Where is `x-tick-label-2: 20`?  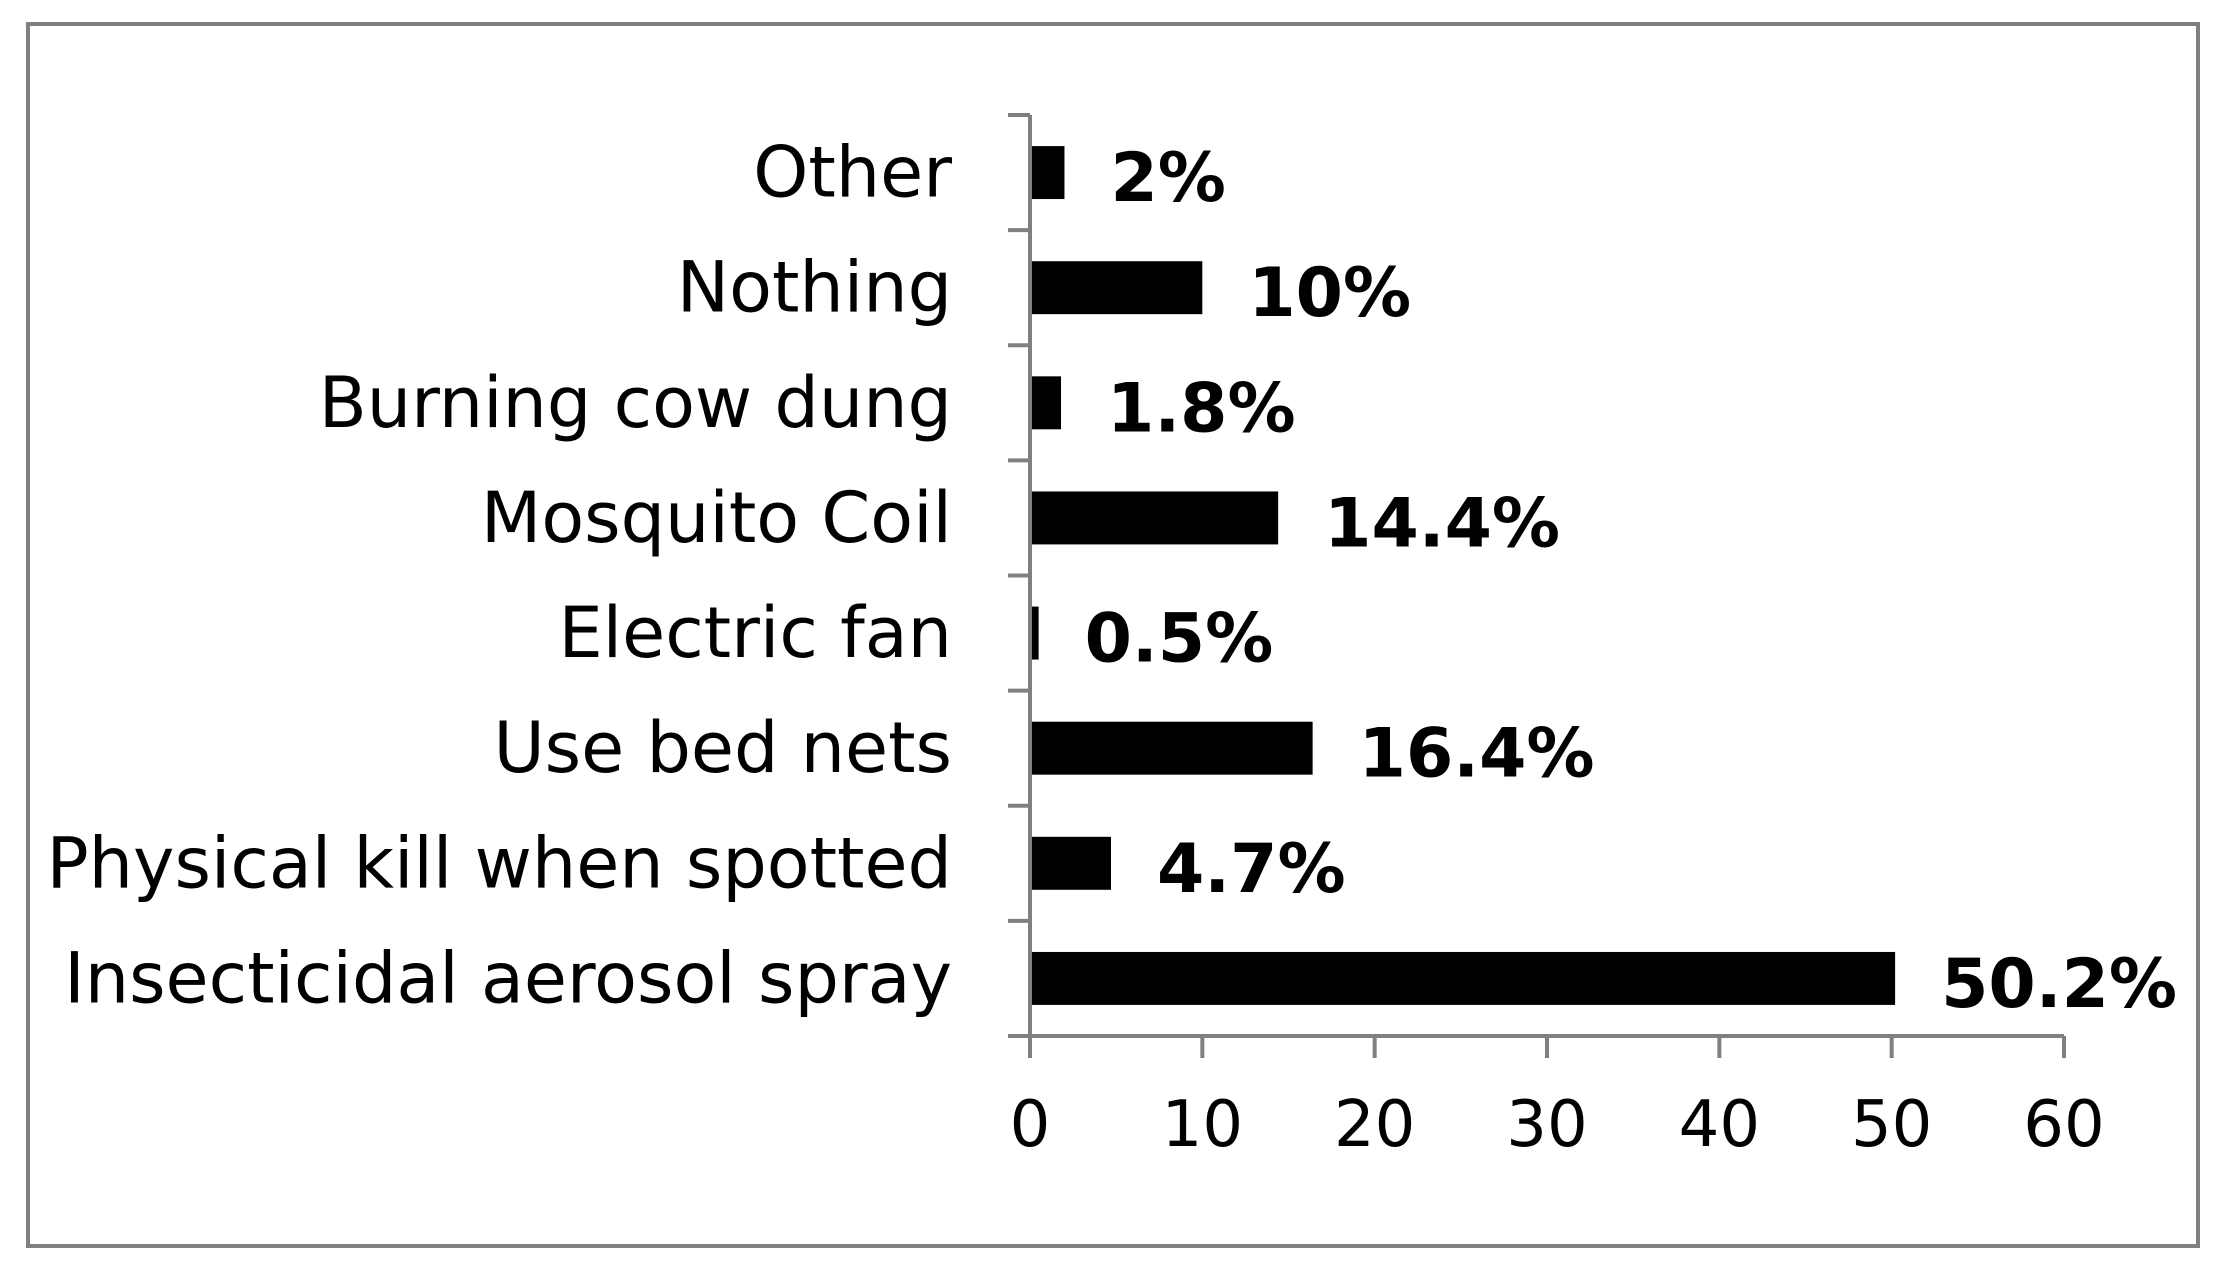 x-tick-label-2: 20 is located at coordinates (1374, 1125).